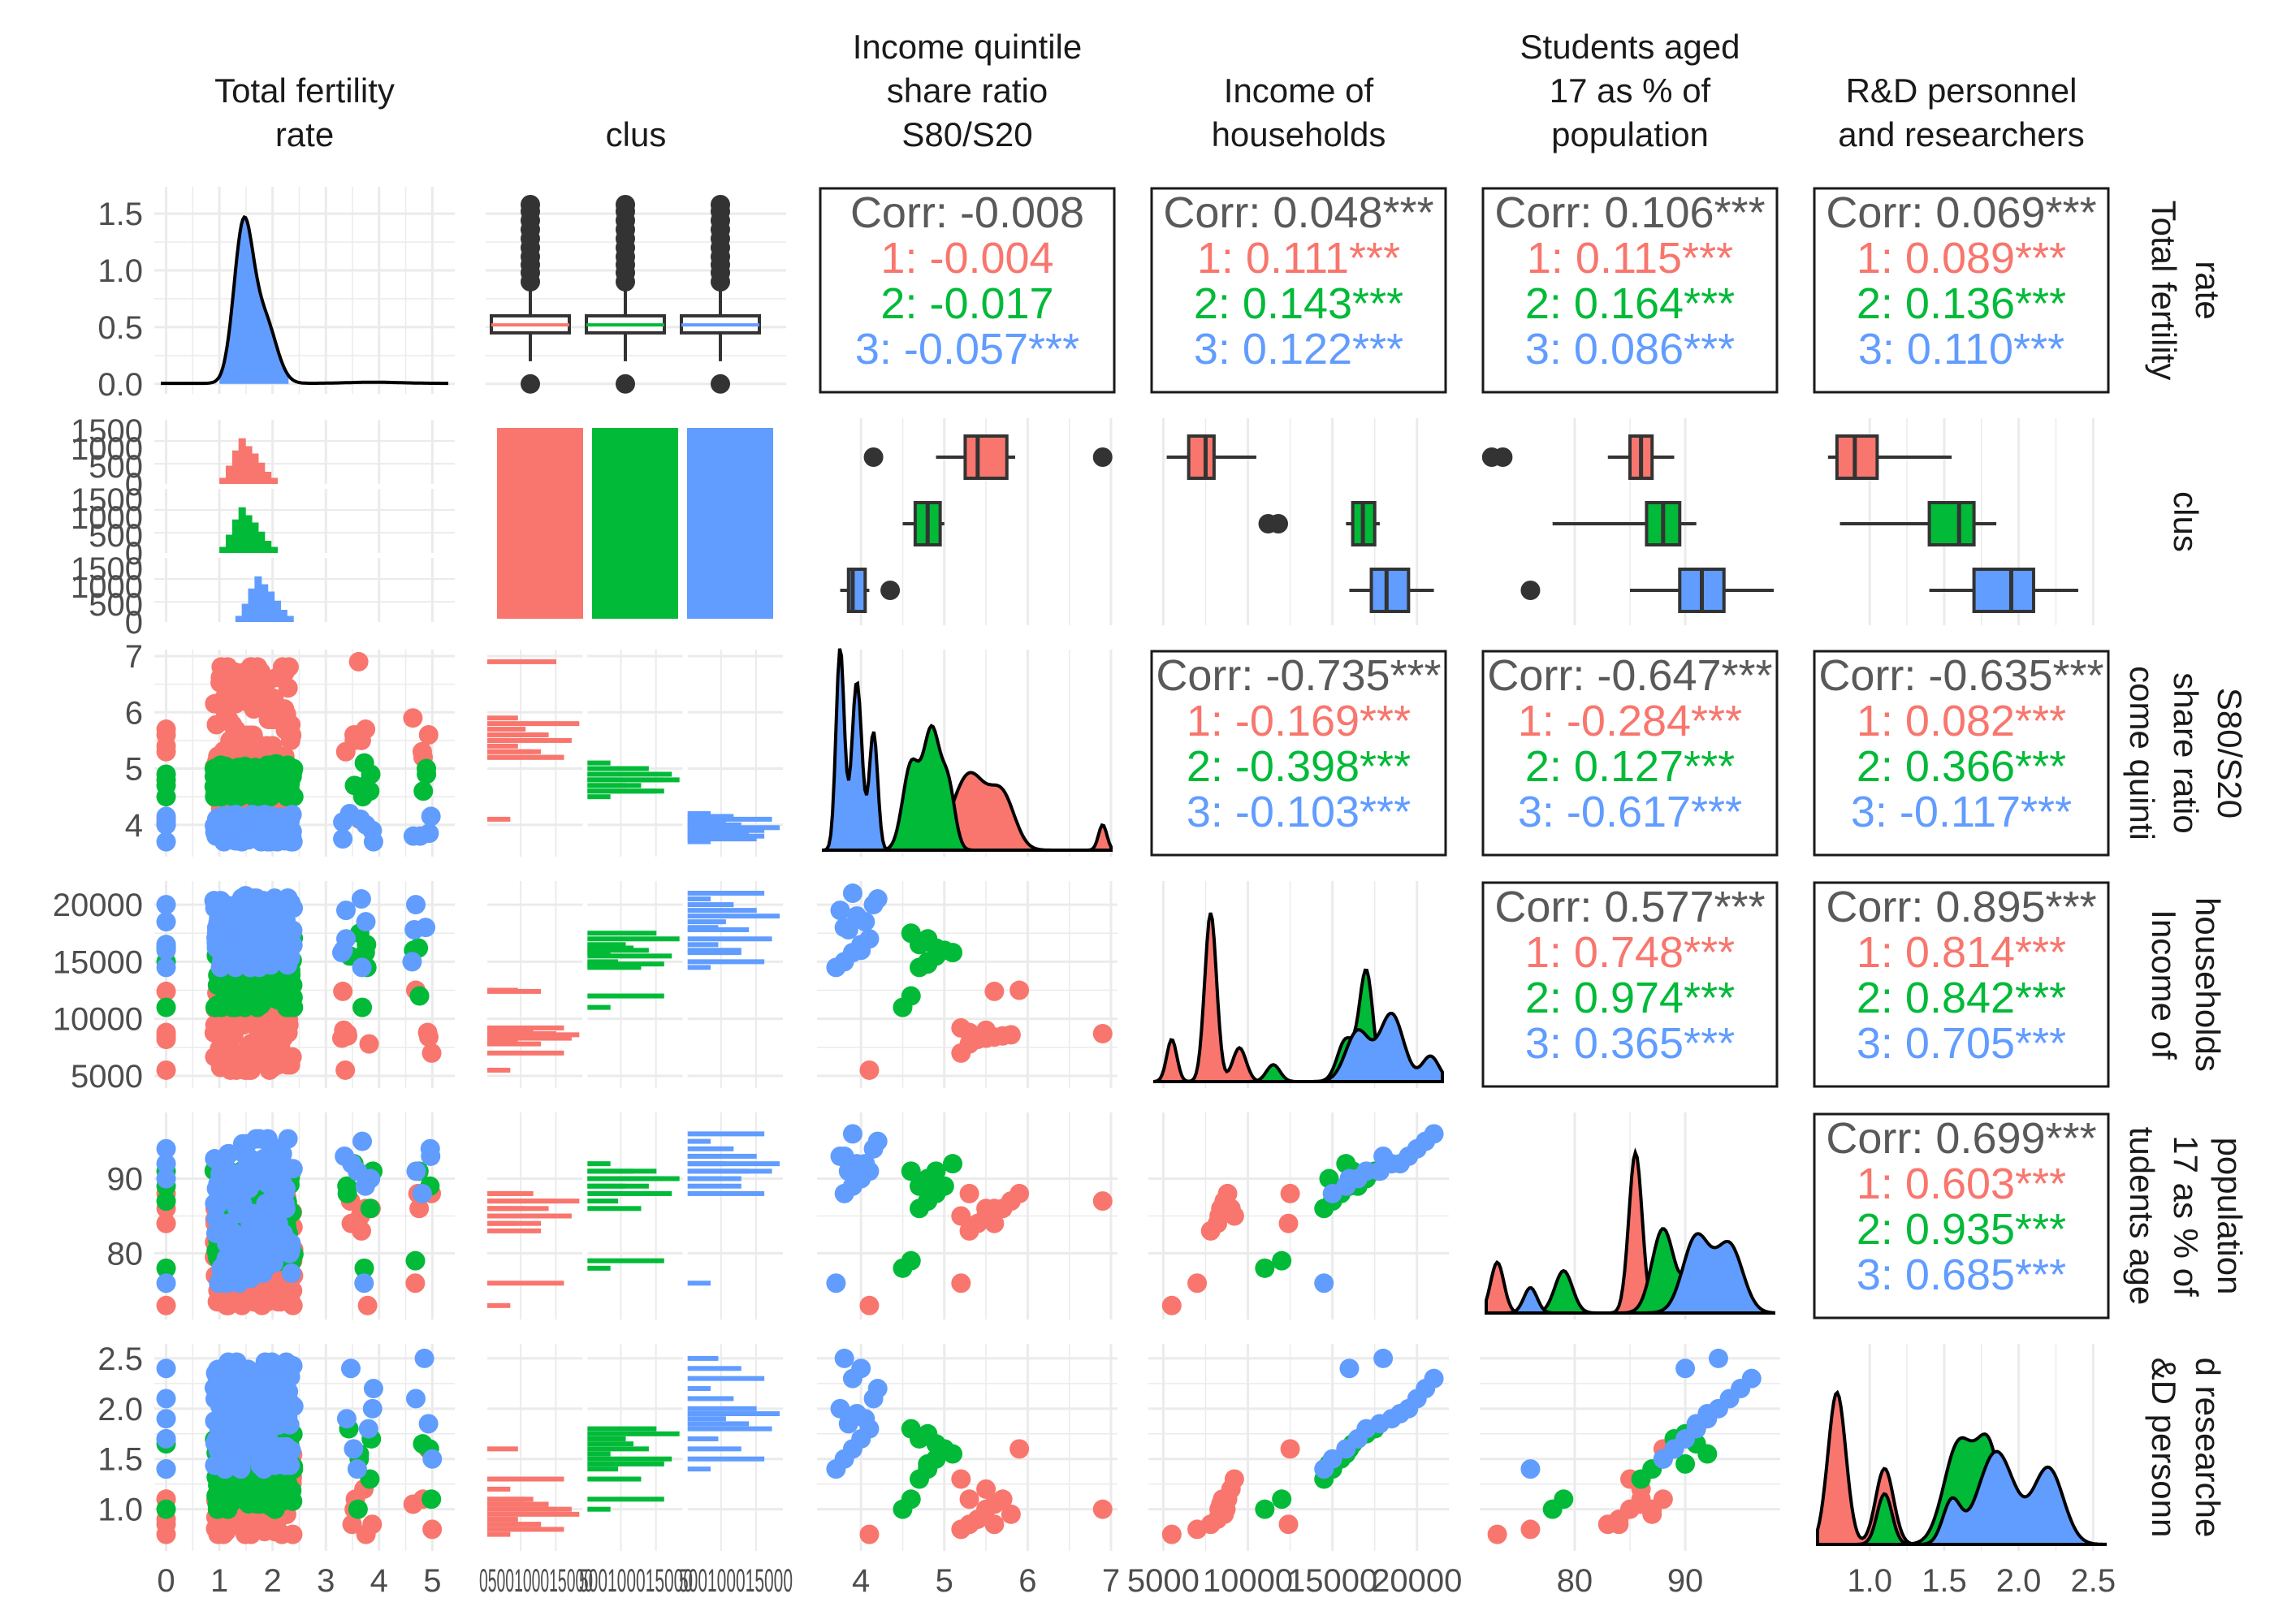 Image resolution: width=2274 pixels, height=1624 pixels. What do you see at coordinates (636, 134) in the screenshot?
I see `column-header: clus` at bounding box center [636, 134].